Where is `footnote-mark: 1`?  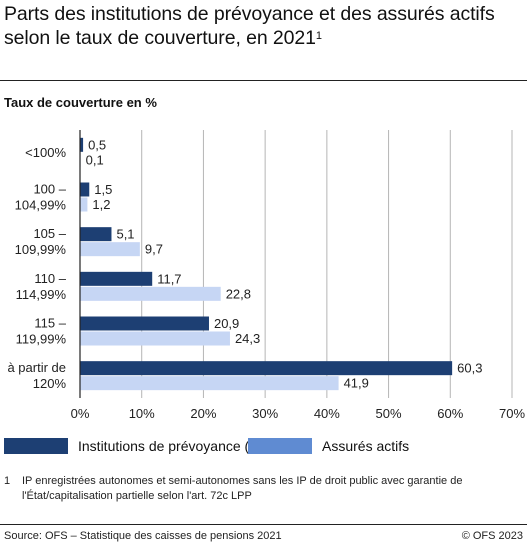 footnote-mark: 1 is located at coordinates (7, 481).